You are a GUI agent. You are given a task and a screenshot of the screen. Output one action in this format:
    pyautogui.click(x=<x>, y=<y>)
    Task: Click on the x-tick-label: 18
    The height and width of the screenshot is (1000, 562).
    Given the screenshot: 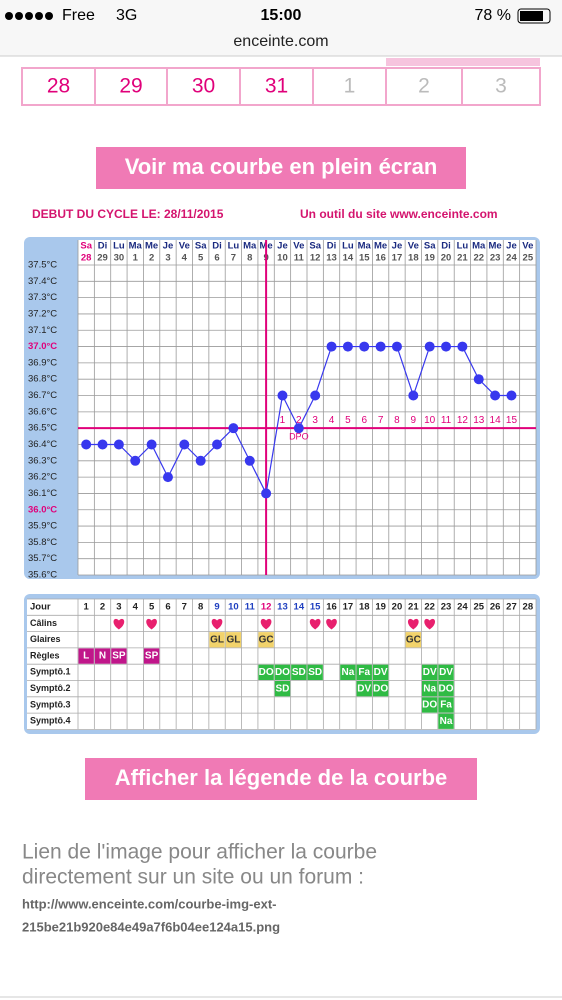 What is the action you would take?
    pyautogui.click(x=413, y=258)
    